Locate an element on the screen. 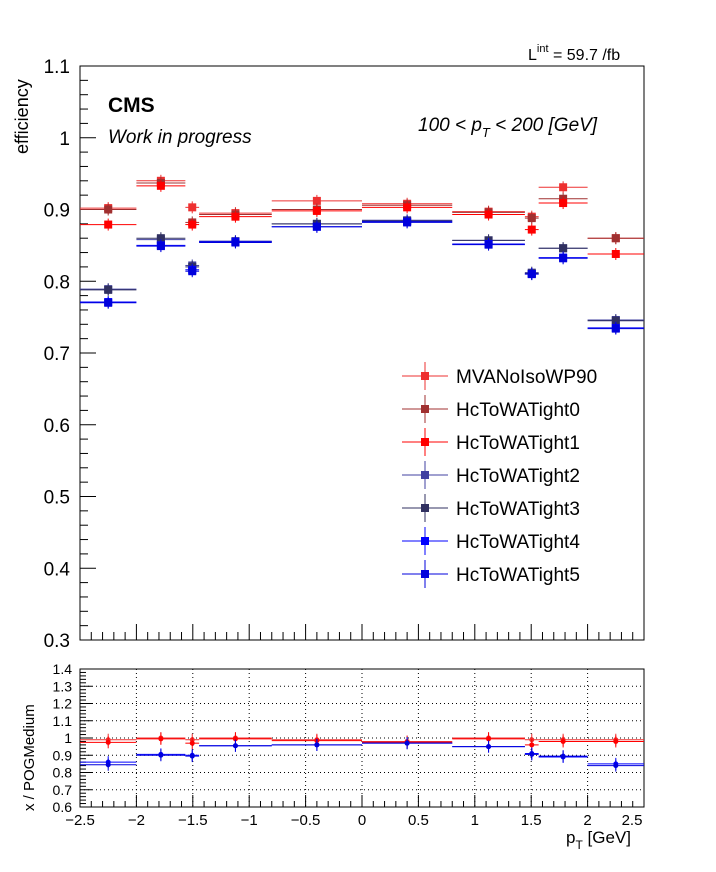  series-hctowatight5 is located at coordinates (362, 275).